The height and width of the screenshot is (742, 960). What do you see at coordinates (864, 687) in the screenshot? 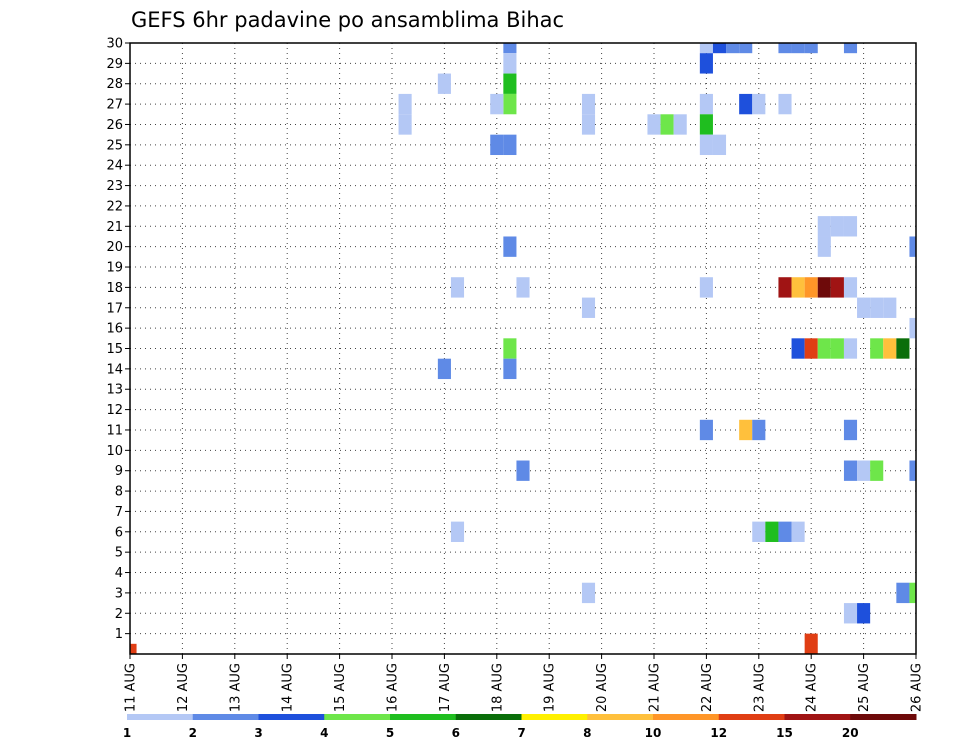
I see `x-tick-label: 25 AUG` at bounding box center [864, 687].